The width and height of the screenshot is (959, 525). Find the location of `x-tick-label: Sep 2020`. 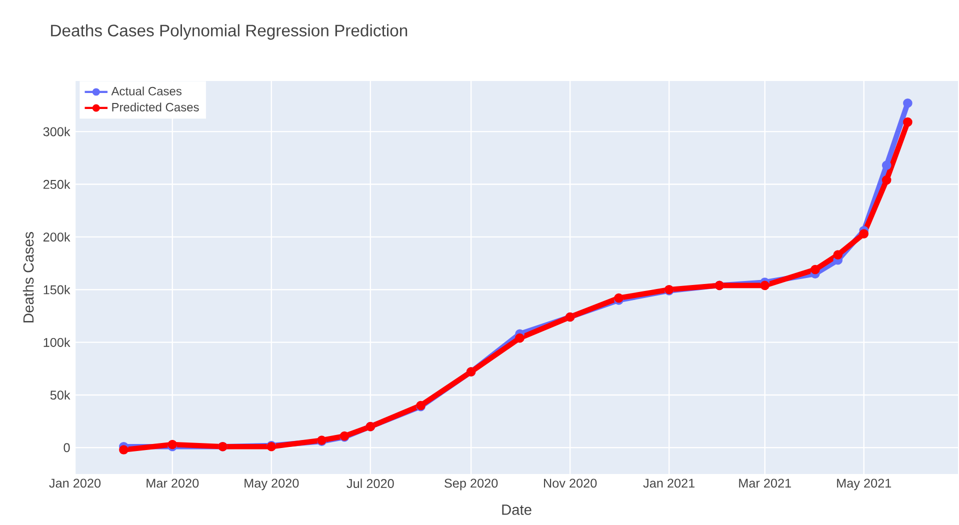

x-tick-label: Sep 2020 is located at coordinates (471, 484).